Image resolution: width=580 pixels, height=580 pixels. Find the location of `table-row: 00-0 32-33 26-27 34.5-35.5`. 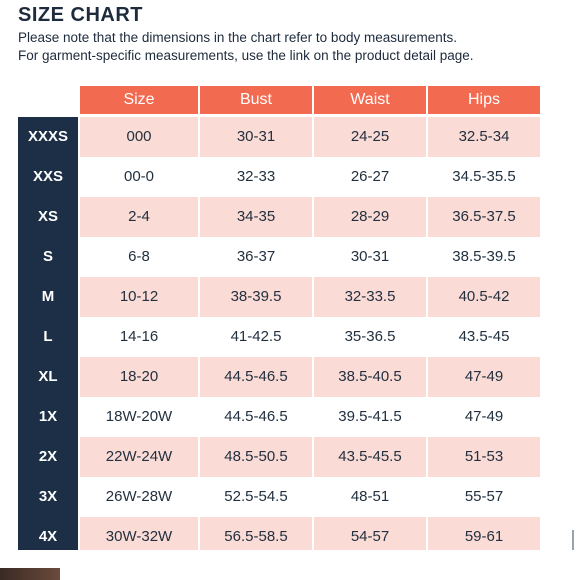

table-row: 00-0 32-33 26-27 34.5-35.5 is located at coordinates (311, 177).